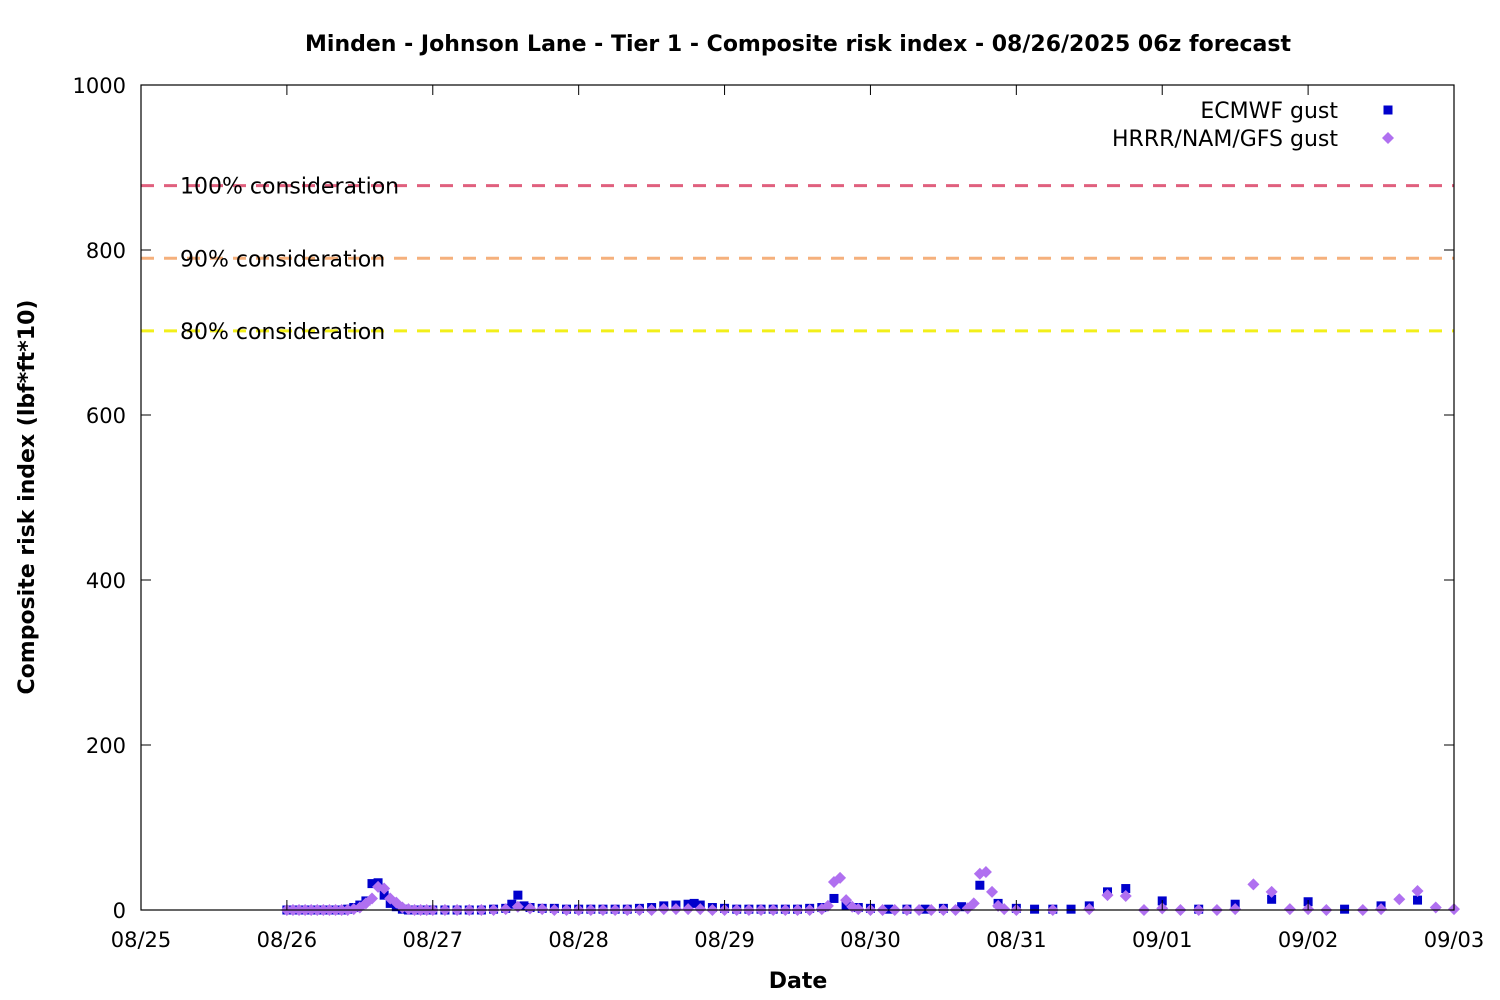  I want to click on x-tick-label: 08/25, so click(141, 940).